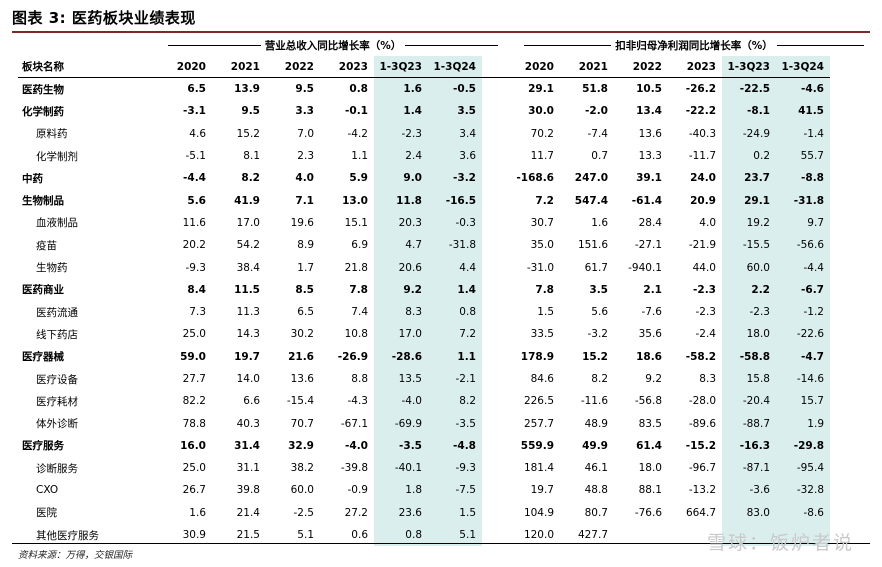 The image size is (882, 567). What do you see at coordinates (401, 401) in the screenshot?
I see `revenue-growth-cell: -4.0` at bounding box center [401, 401].